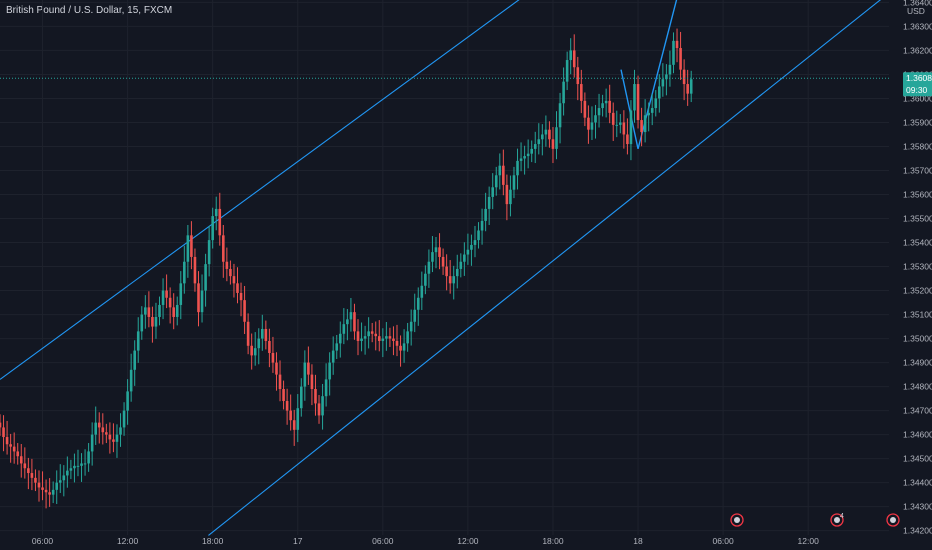  What do you see at coordinates (916, 11) in the screenshot?
I see `currency-label: USD` at bounding box center [916, 11].